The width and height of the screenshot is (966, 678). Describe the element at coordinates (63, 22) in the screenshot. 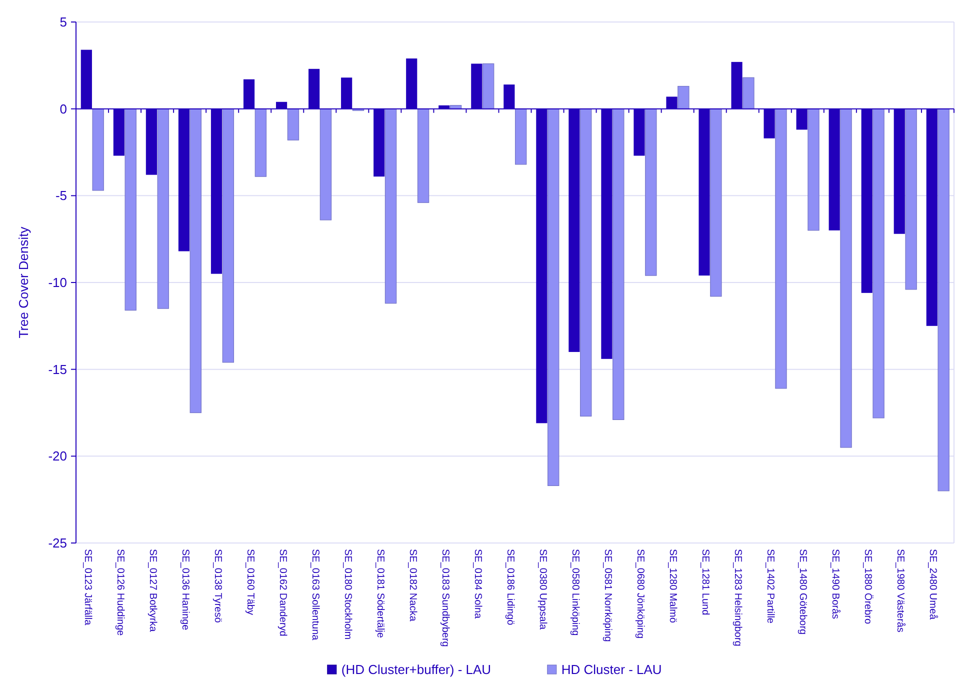

I see `y-tick-label: 5` at that location.